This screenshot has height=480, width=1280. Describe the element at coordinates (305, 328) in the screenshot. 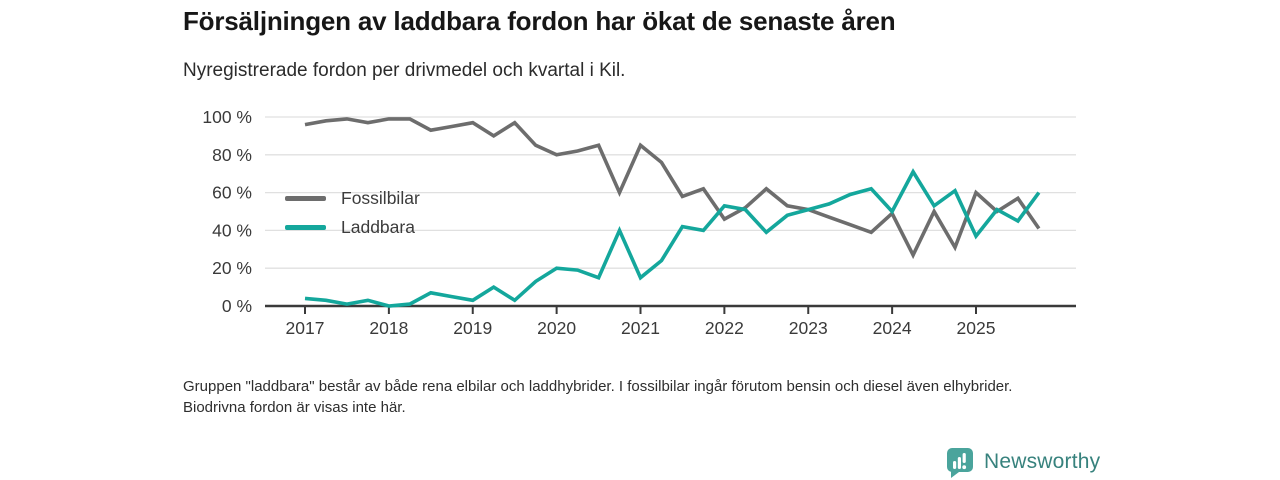

I see `x-tick-label: 2017` at that location.